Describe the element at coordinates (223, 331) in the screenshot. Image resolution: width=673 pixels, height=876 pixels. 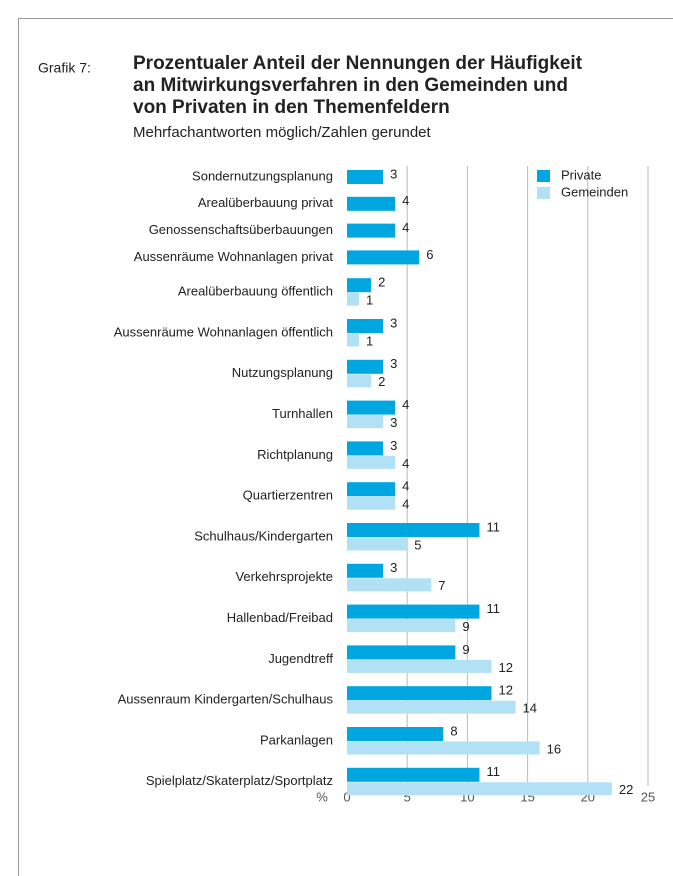
I see `category-label: Aussenräume Wohnanlagen öffentlich` at that location.